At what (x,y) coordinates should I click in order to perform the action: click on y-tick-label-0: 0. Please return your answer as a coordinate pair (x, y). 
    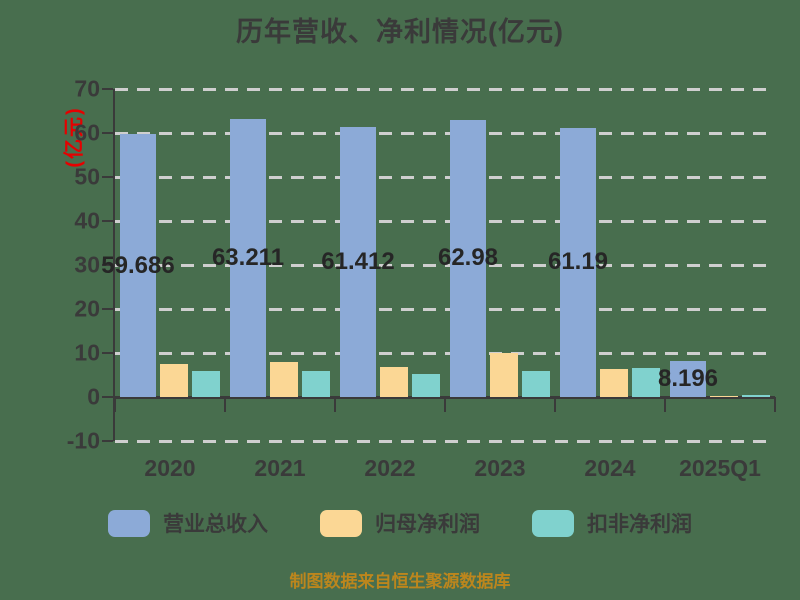
    Looking at the image, I should click on (93, 396).